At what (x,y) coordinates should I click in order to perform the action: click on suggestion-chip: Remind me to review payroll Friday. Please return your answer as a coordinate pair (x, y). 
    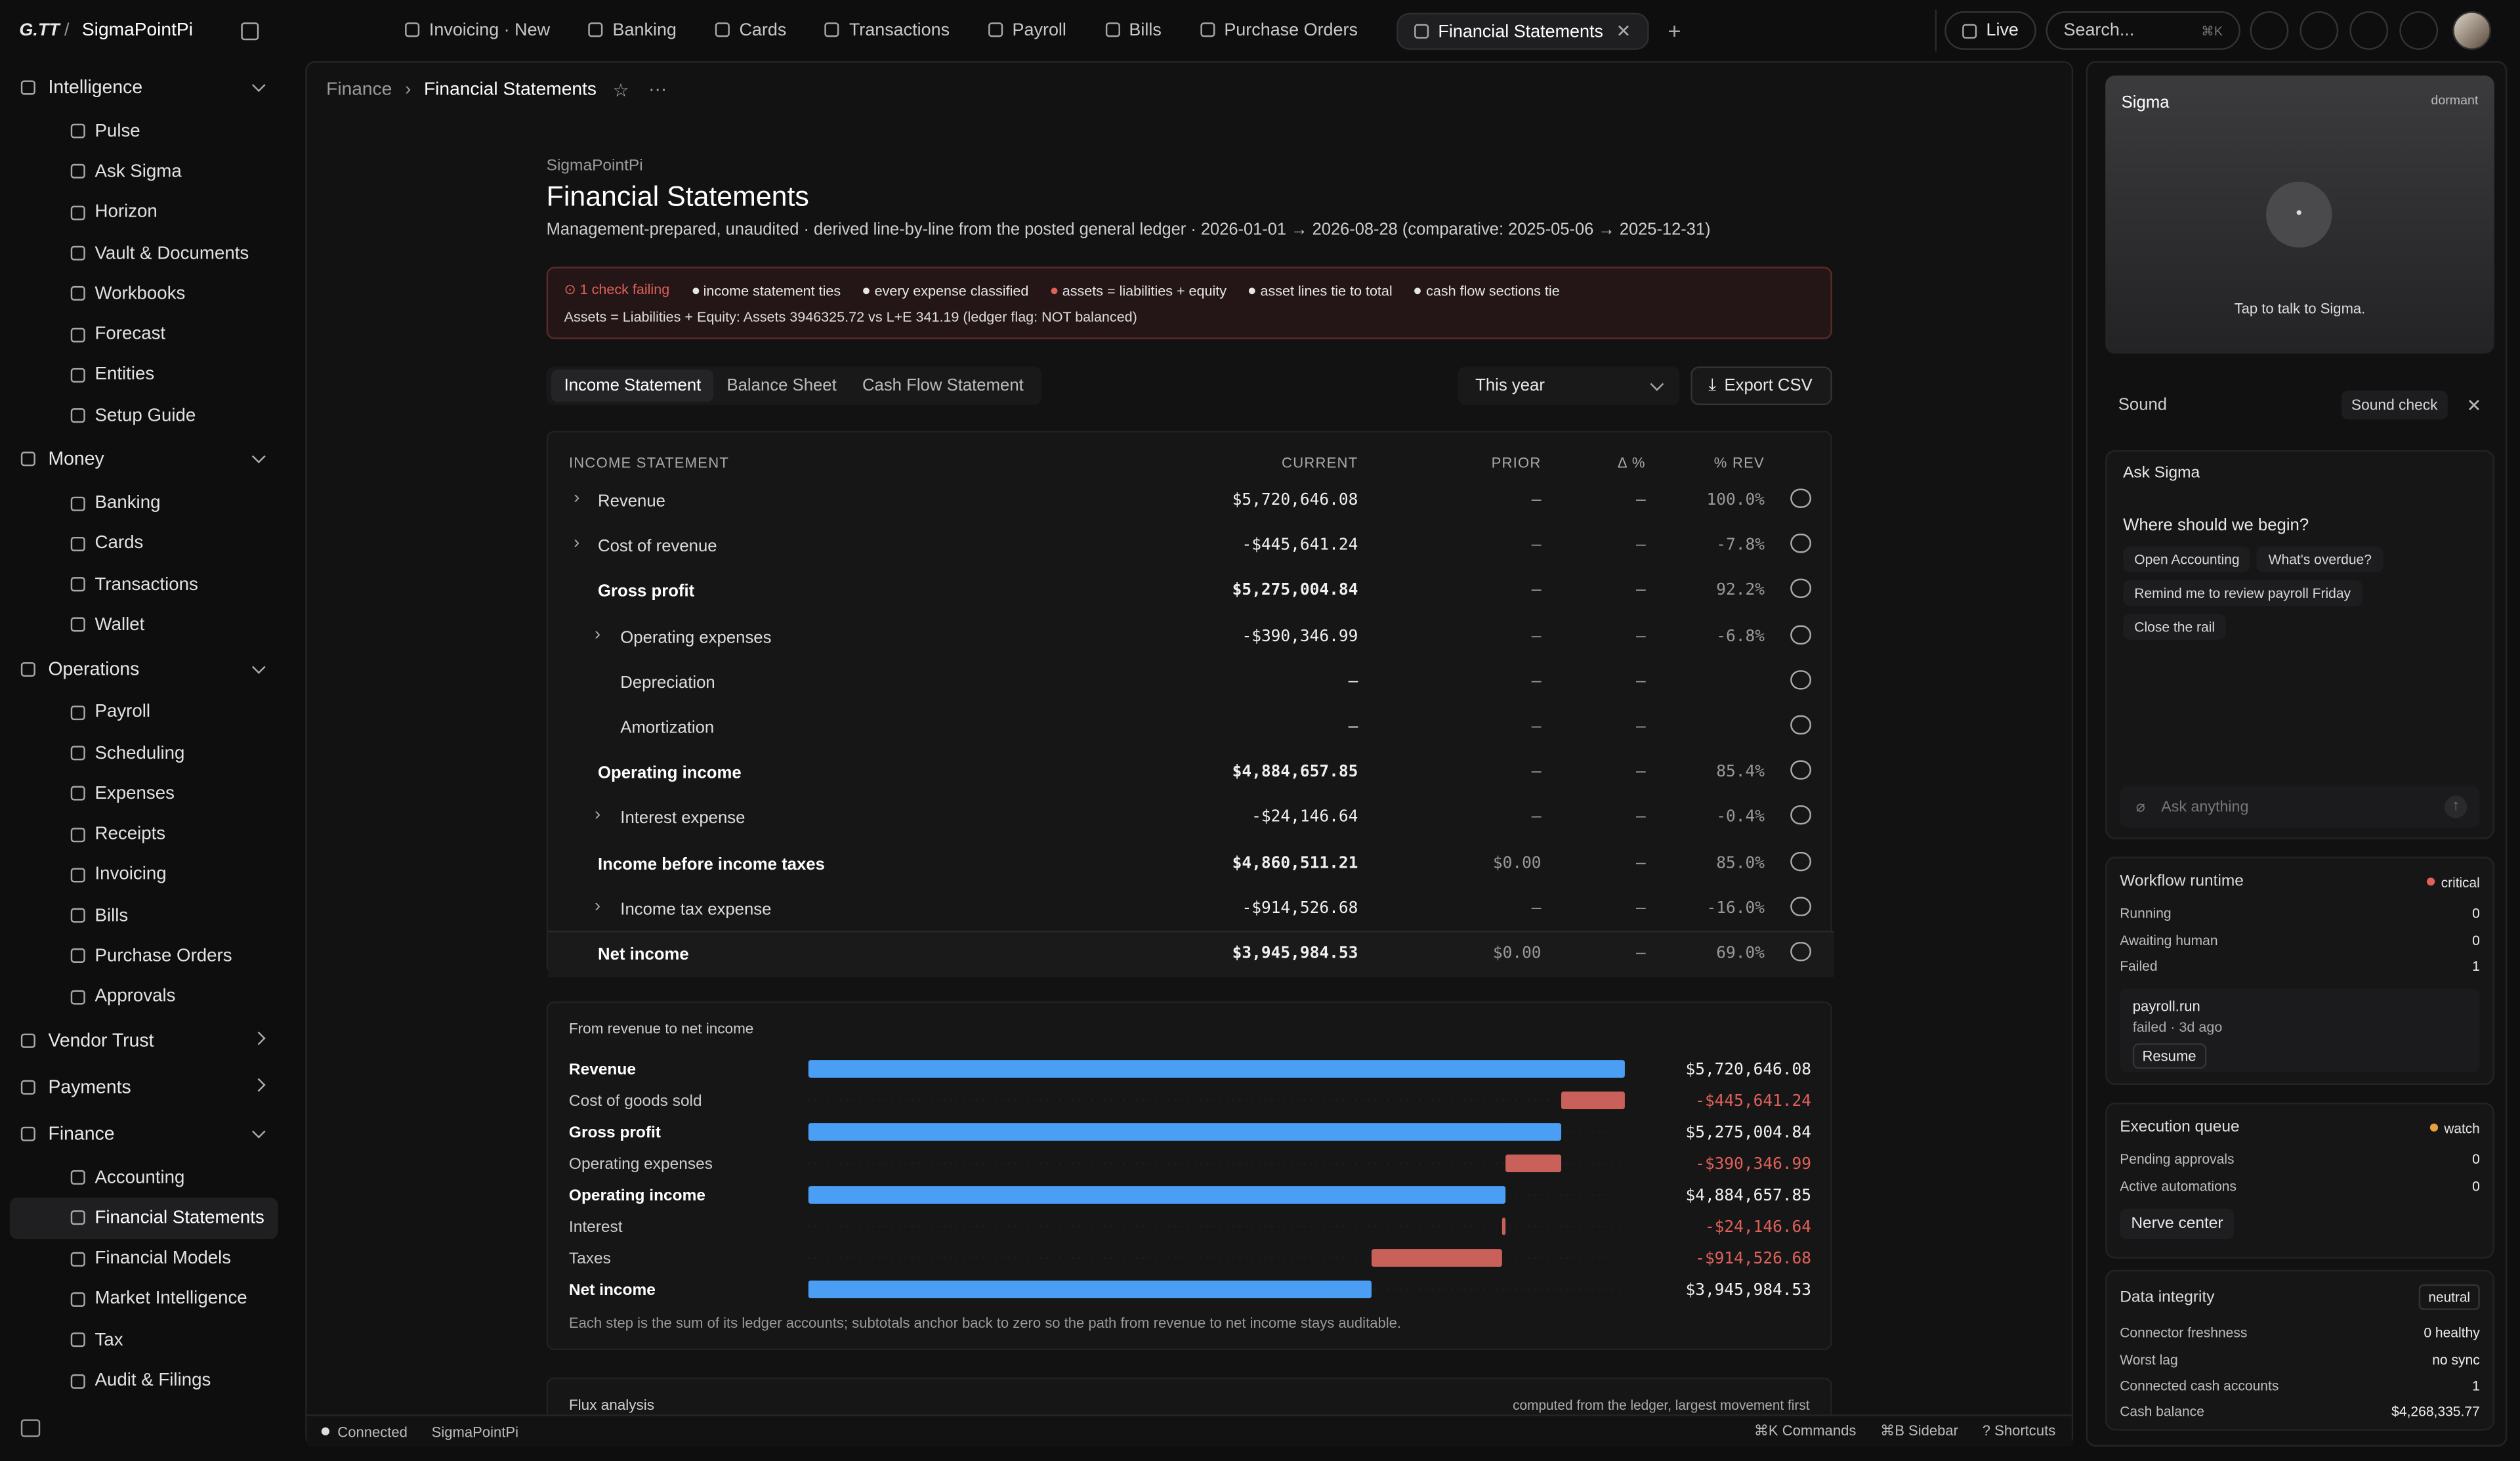
    Looking at the image, I should click on (2242, 593).